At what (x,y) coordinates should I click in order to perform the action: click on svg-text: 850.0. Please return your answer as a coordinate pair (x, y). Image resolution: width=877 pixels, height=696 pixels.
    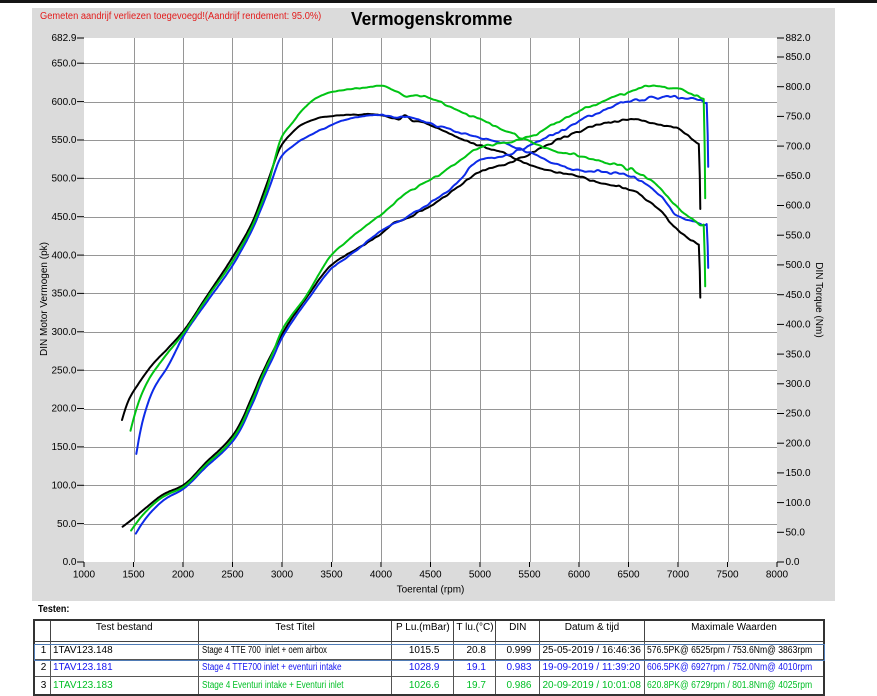
    Looking at the image, I should click on (798, 57).